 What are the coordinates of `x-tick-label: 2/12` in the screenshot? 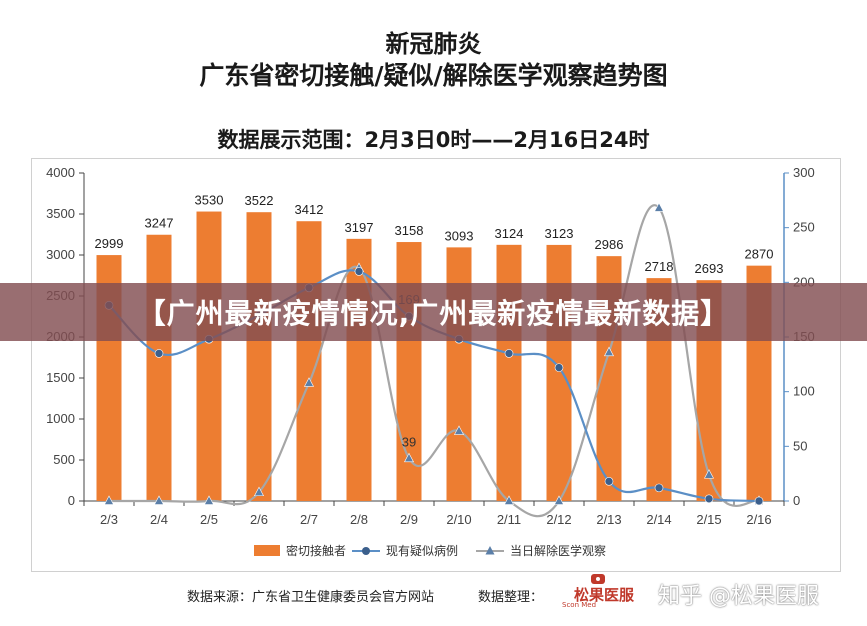 It's located at (558, 519).